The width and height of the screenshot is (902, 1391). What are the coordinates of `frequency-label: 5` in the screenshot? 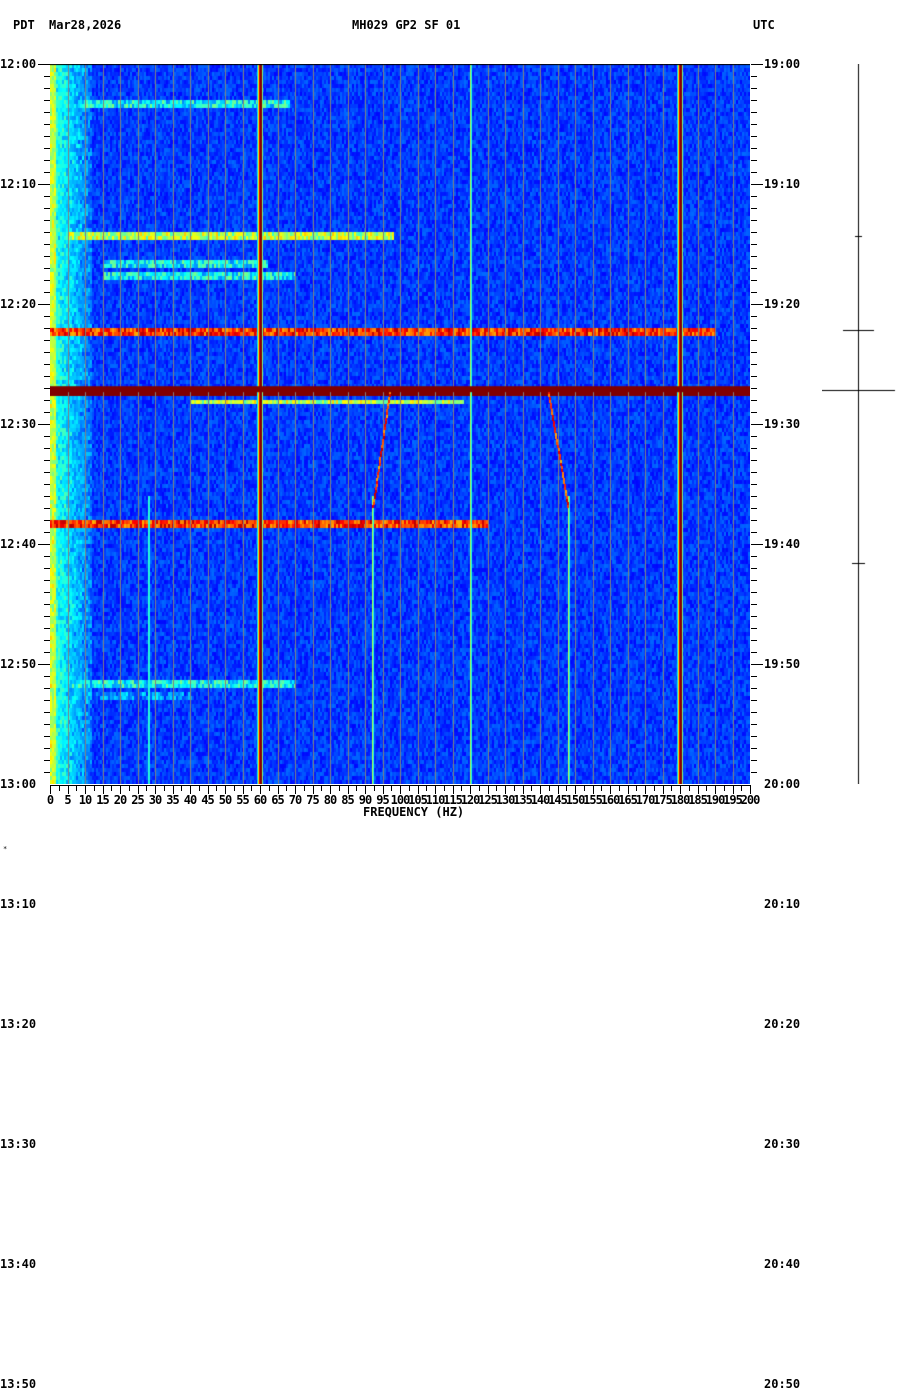 It's located at (67, 800).